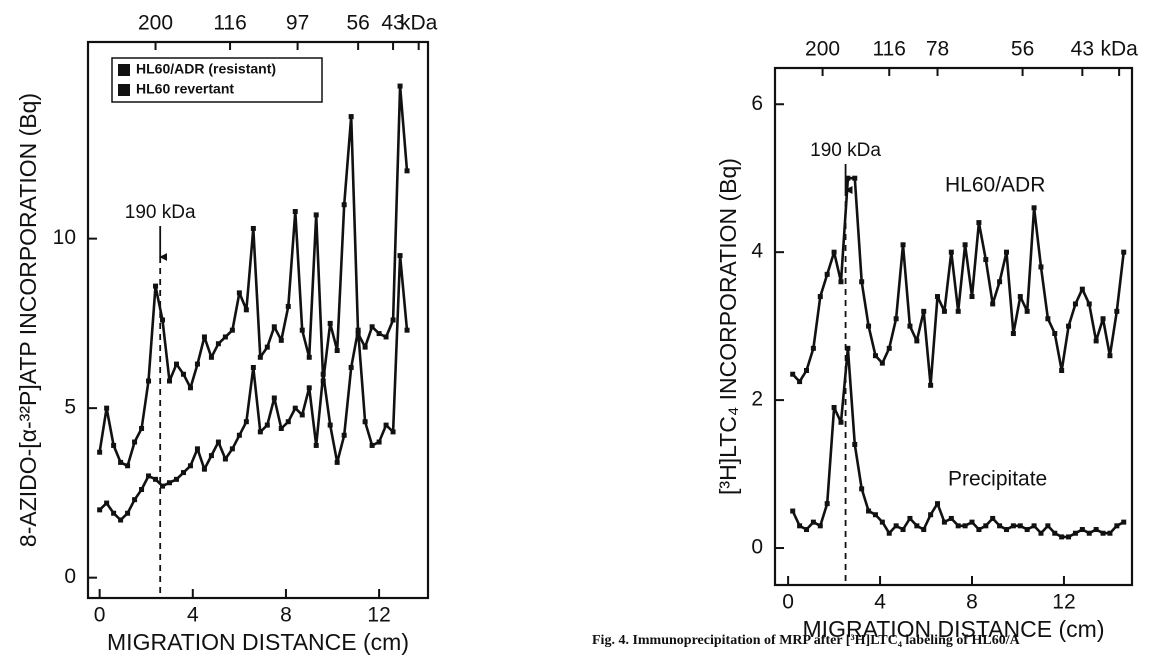 The width and height of the screenshot is (1150, 658). I want to click on x-tick-label: 4, so click(193, 615).